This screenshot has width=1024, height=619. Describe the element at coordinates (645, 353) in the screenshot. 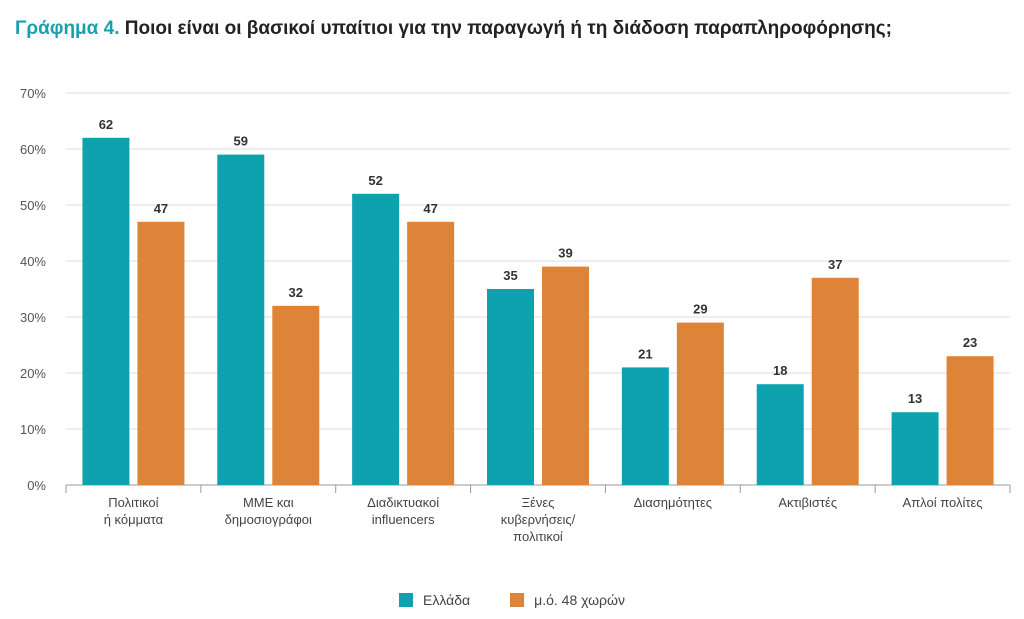

I see `data-label: 21` at that location.